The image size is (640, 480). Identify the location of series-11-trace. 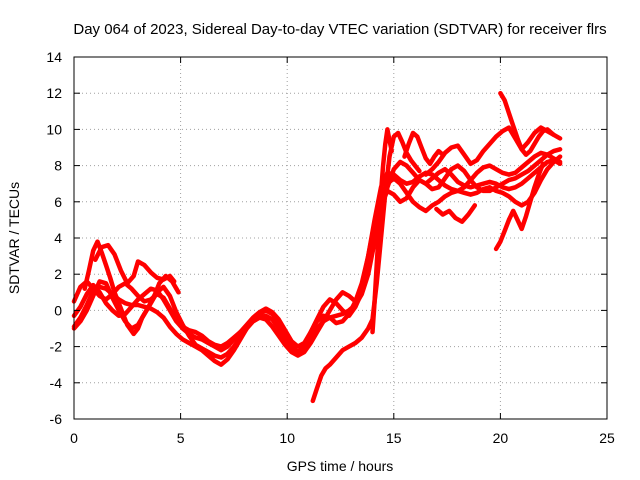
(519, 206).